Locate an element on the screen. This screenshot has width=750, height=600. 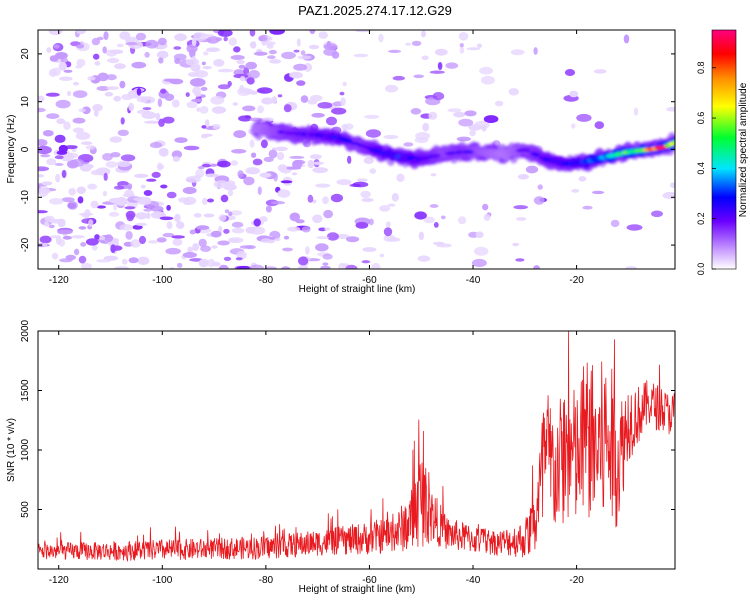
spectrogram-ytick-label: 20 is located at coordinates (25, 54).